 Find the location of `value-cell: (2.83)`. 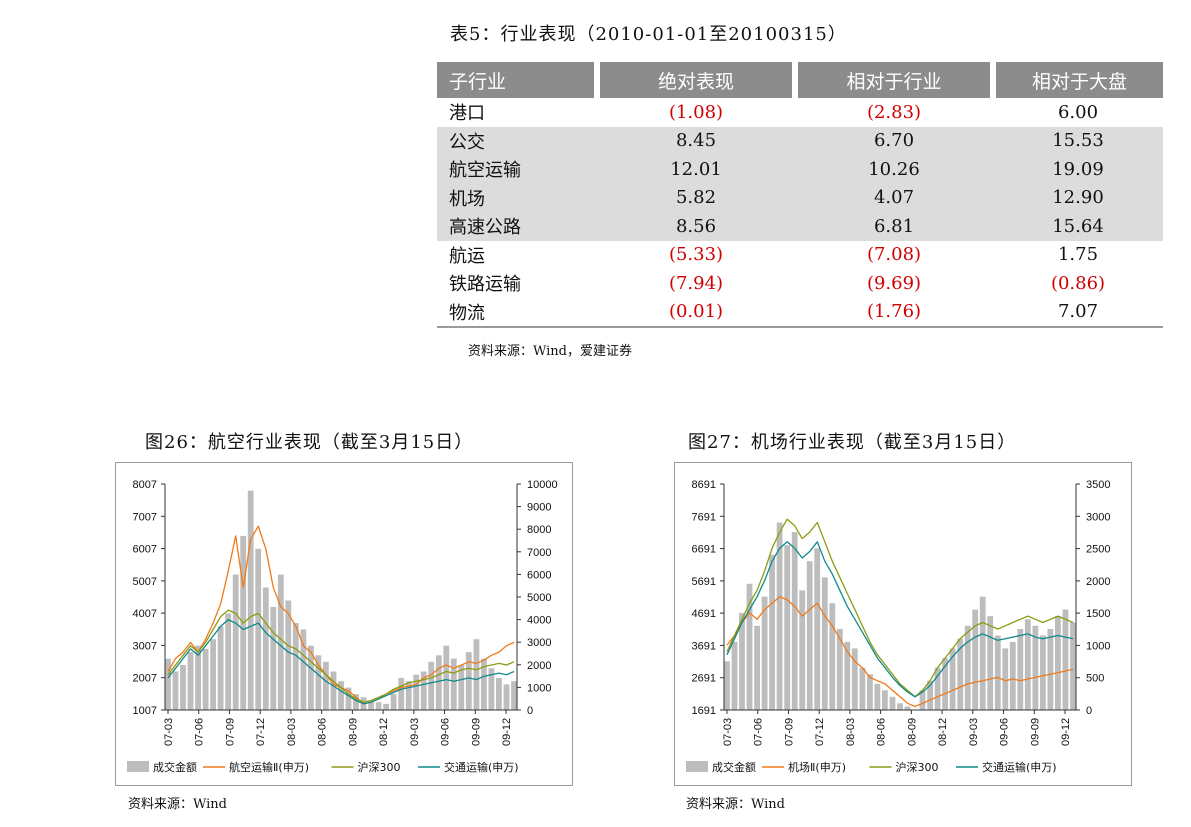

value-cell: (2.83) is located at coordinates (894, 112).